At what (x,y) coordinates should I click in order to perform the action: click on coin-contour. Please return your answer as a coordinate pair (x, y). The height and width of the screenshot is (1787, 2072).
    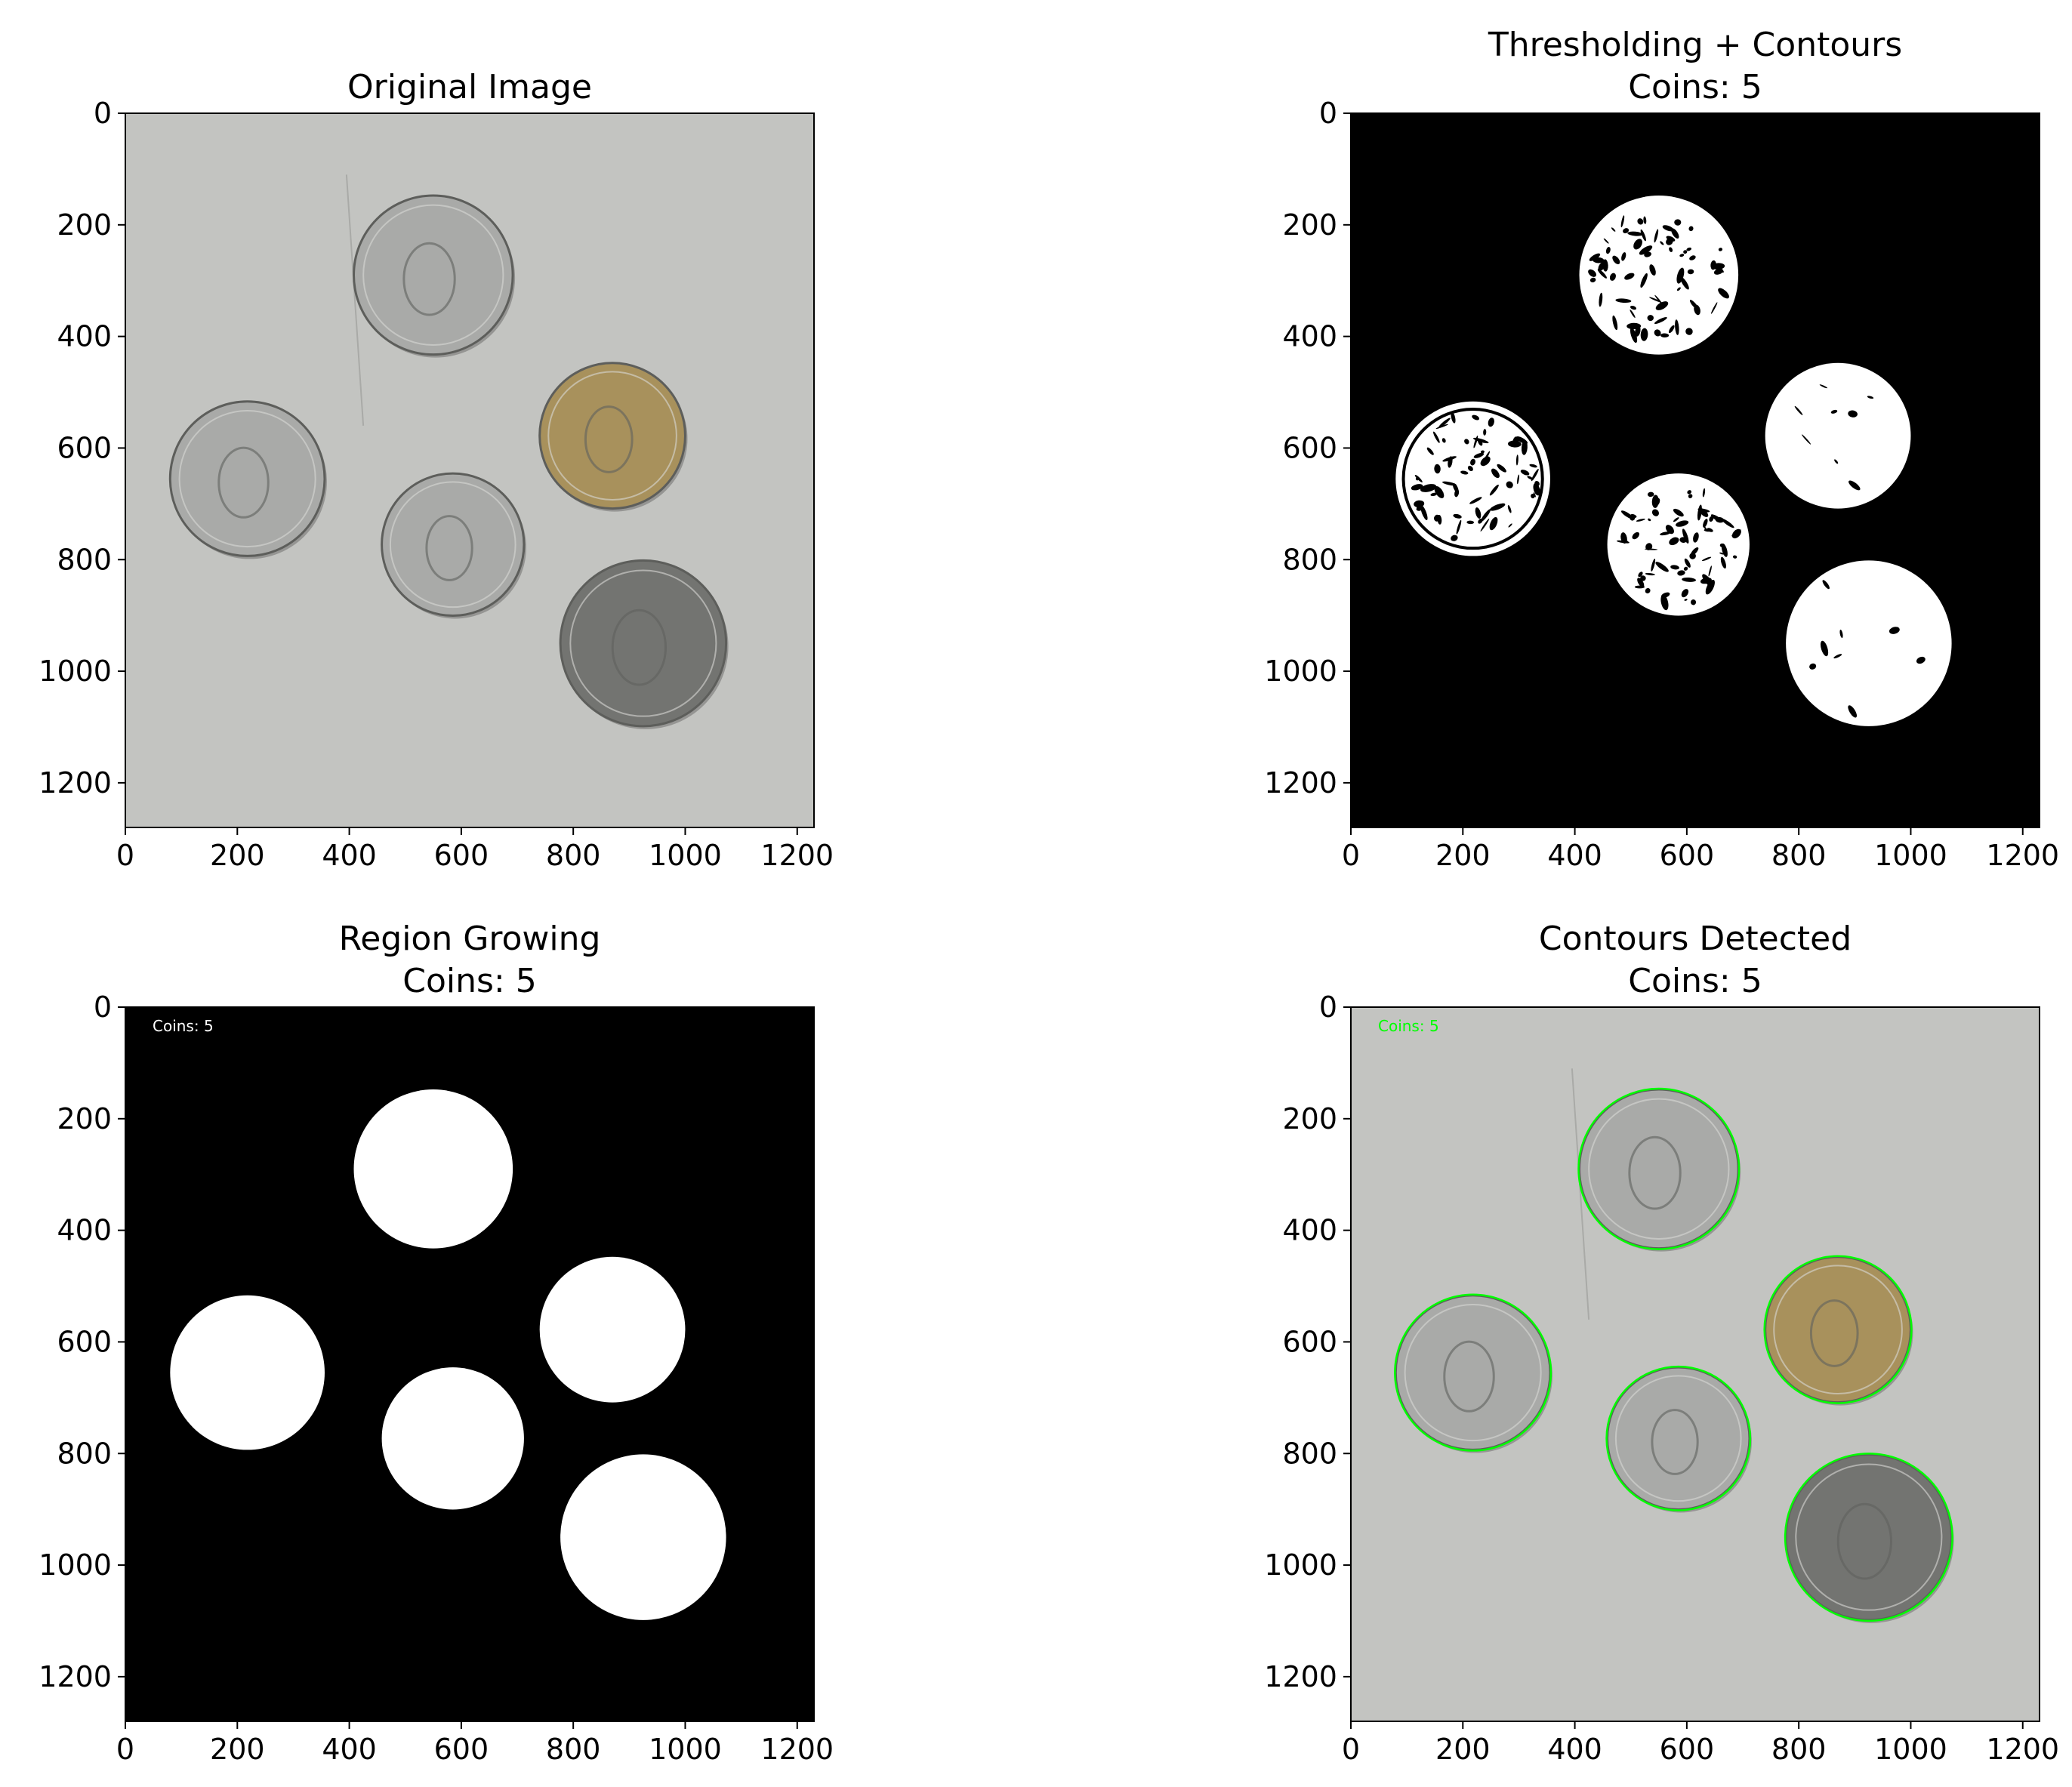
    Looking at the image, I should click on (1868, 1538).